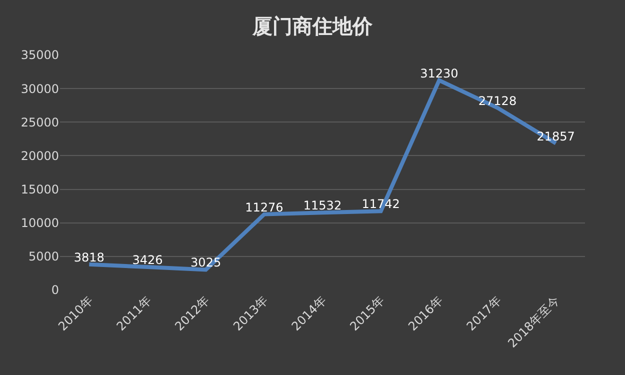  I want to click on y-tick-label: 15000, so click(39, 189).